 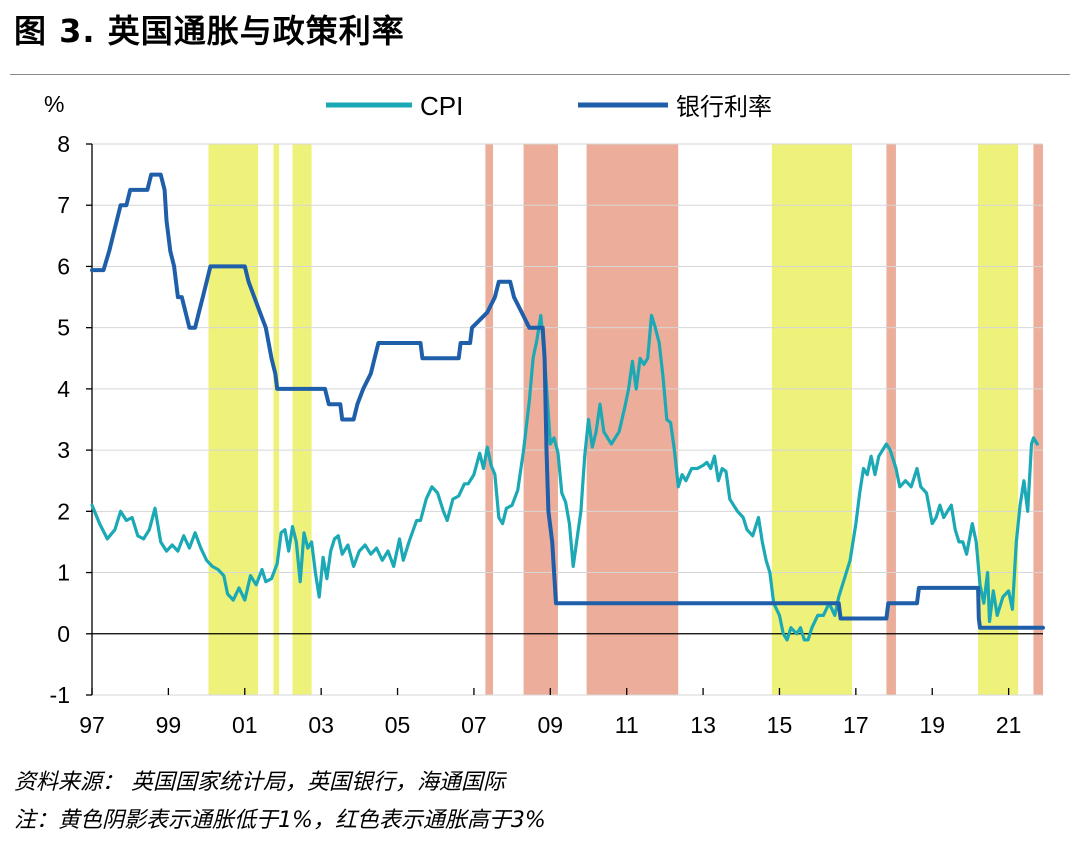 I want to click on y-tick-label: 2, so click(x=63, y=511).